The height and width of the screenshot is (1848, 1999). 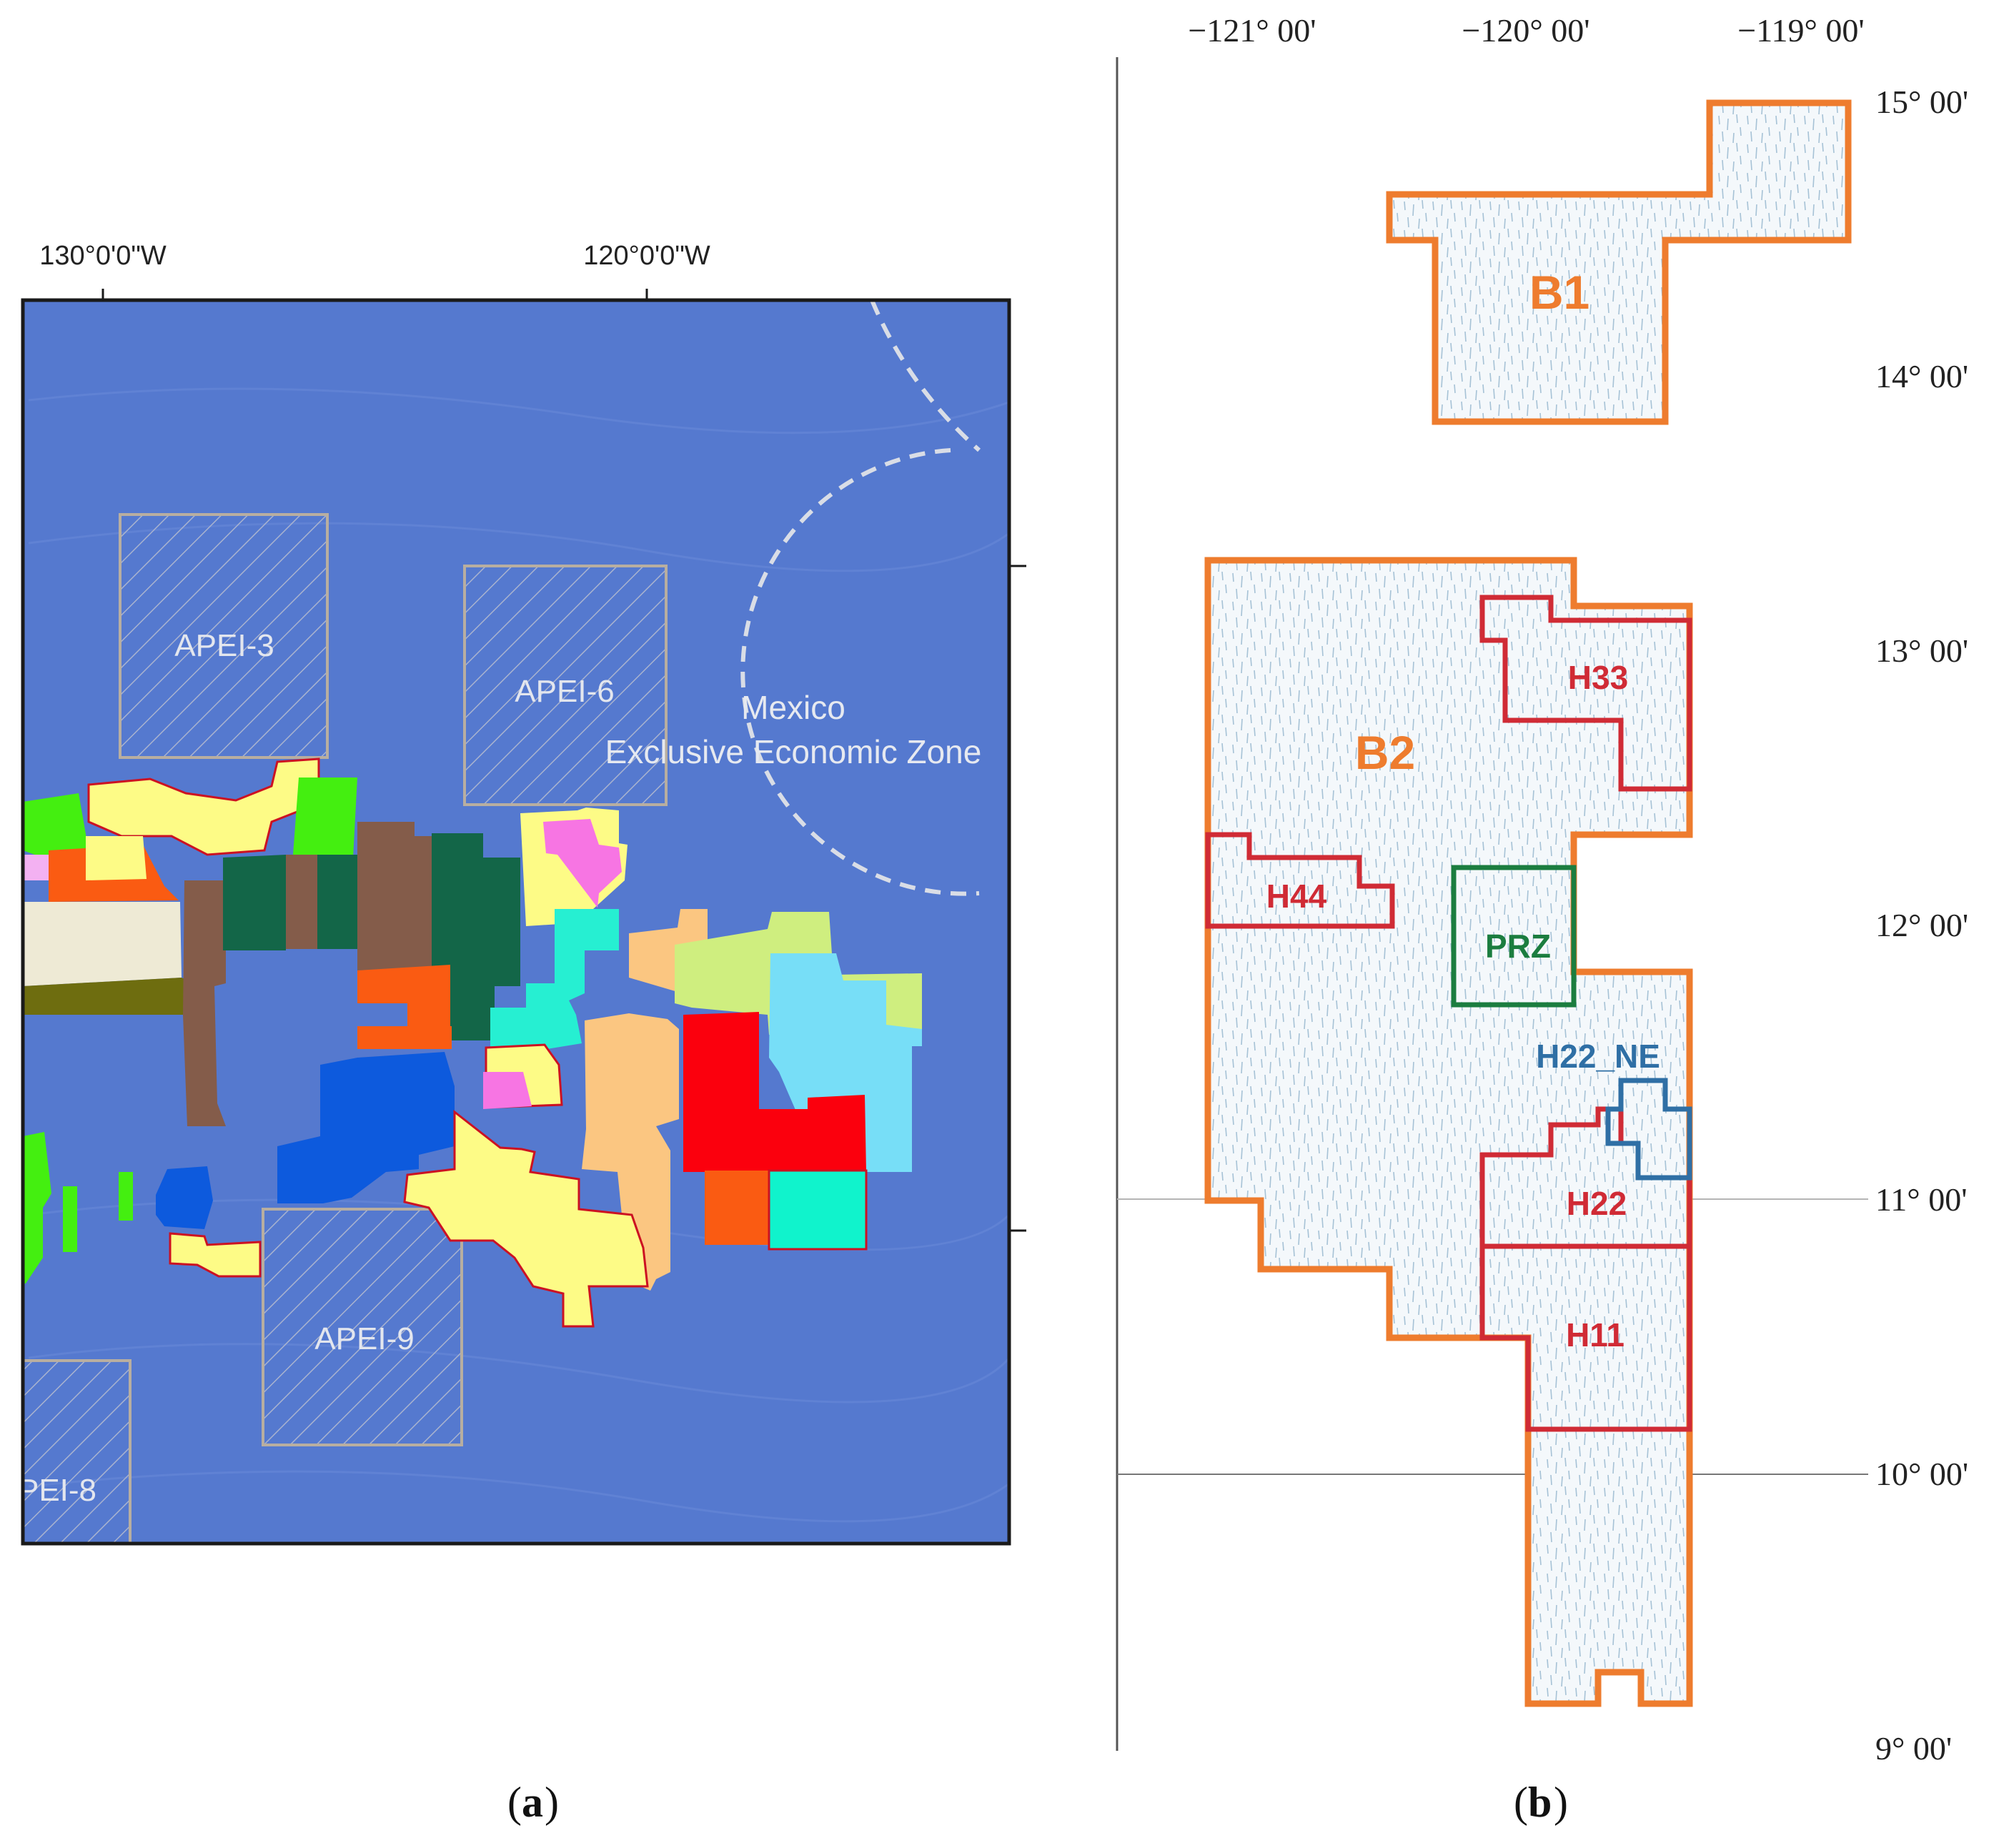 What do you see at coordinates (1598, 677) in the screenshot?
I see `label-h33: H33` at bounding box center [1598, 677].